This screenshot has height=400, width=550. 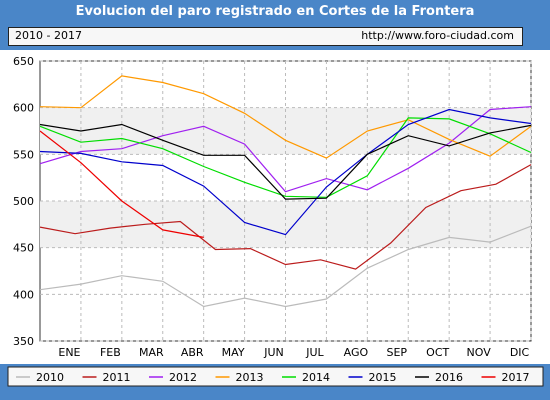 I want to click on x-tick-label: MAR, so click(x=151, y=352).